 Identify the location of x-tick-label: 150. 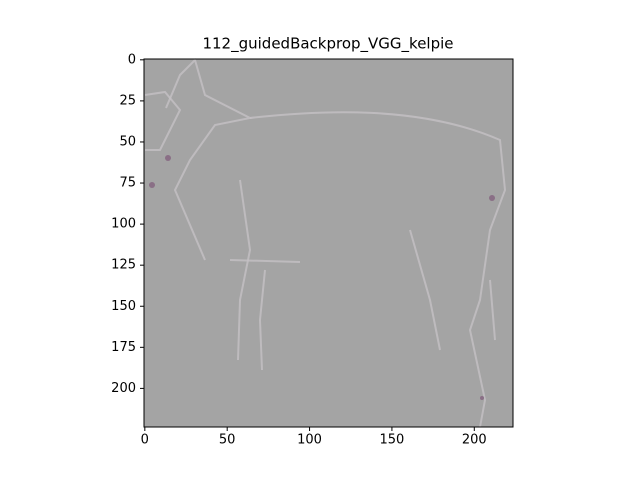
(392, 440).